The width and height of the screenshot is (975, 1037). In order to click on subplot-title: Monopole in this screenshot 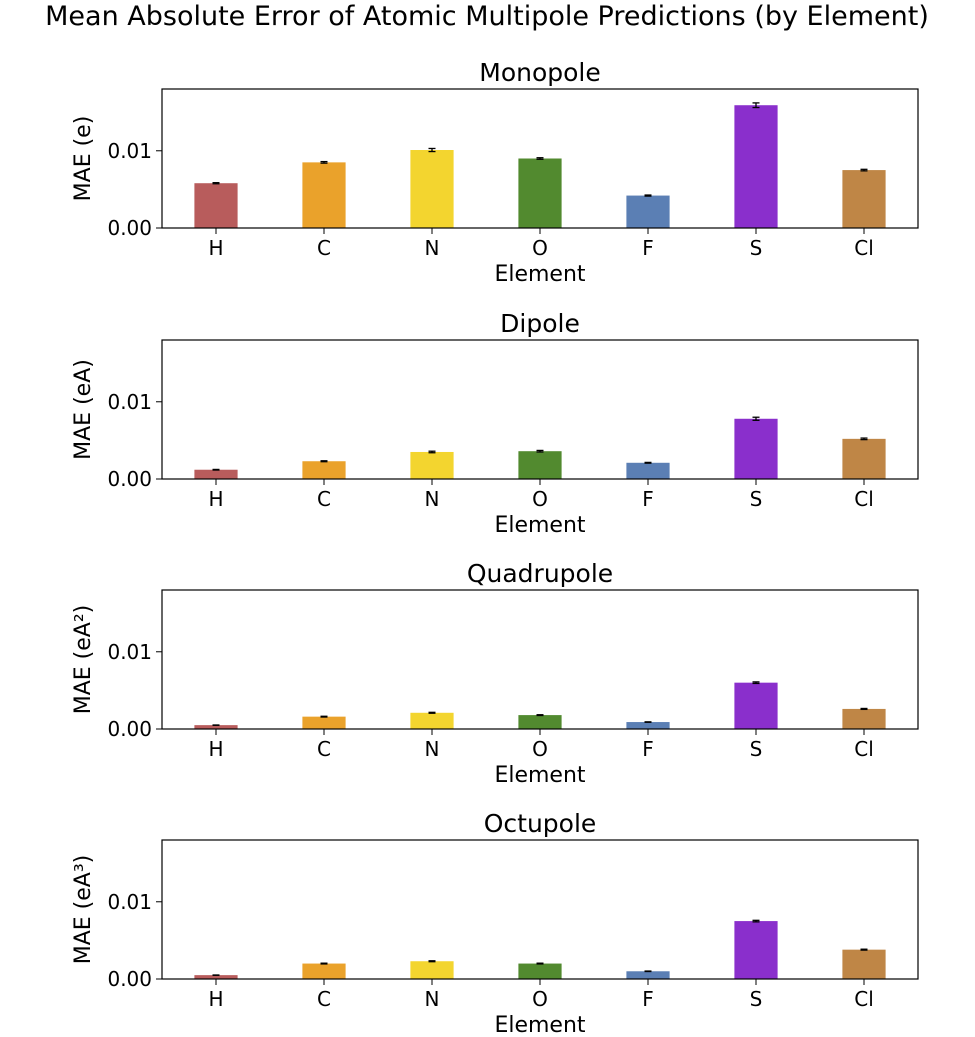, I will do `click(540, 72)`.